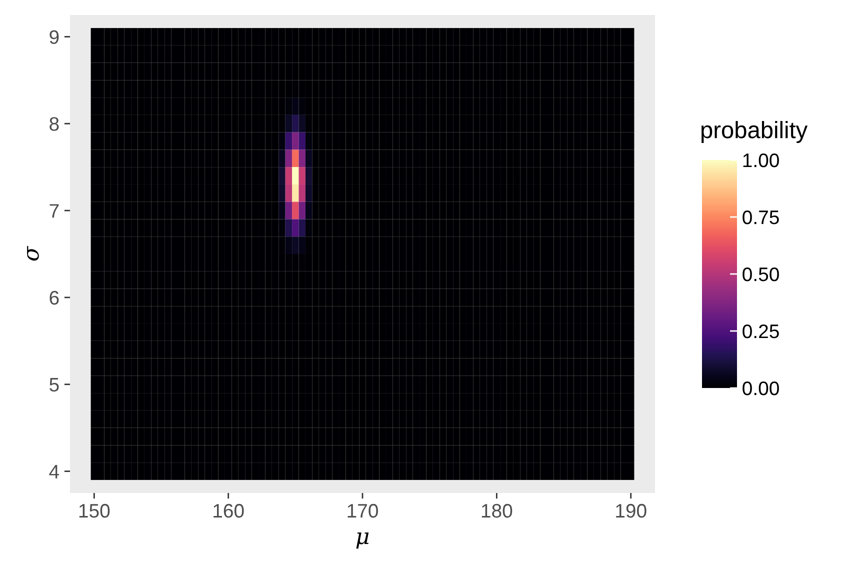 Image resolution: width=864 pixels, height=576 pixels. I want to click on x-tick-label: 150, so click(94, 511).